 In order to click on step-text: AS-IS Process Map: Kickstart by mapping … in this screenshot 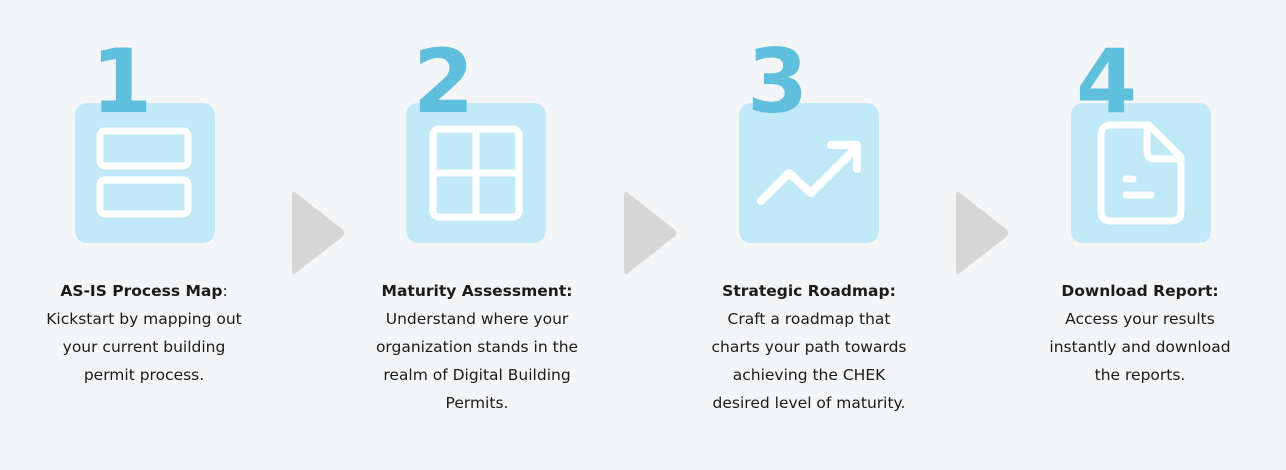, I will do `click(144, 333)`.